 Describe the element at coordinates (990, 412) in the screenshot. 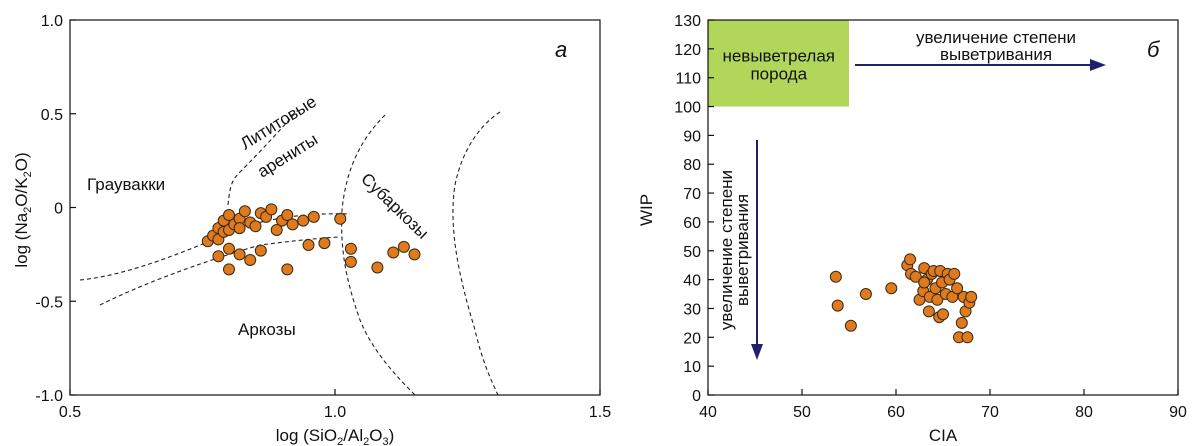

I see `x-tick-label: 70` at that location.